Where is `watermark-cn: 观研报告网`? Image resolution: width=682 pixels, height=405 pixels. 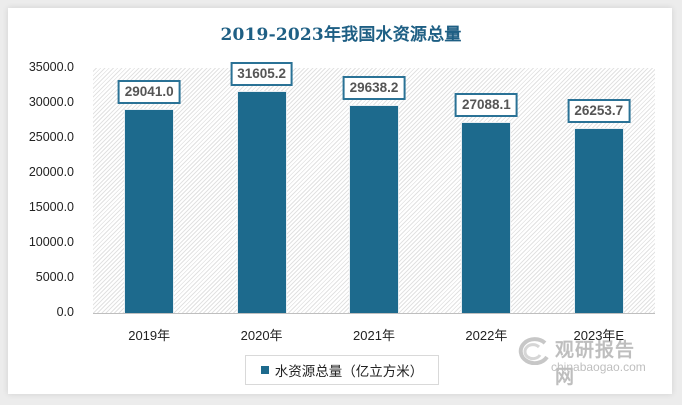 watermark-cn: 观研报告网 is located at coordinates (595, 364).